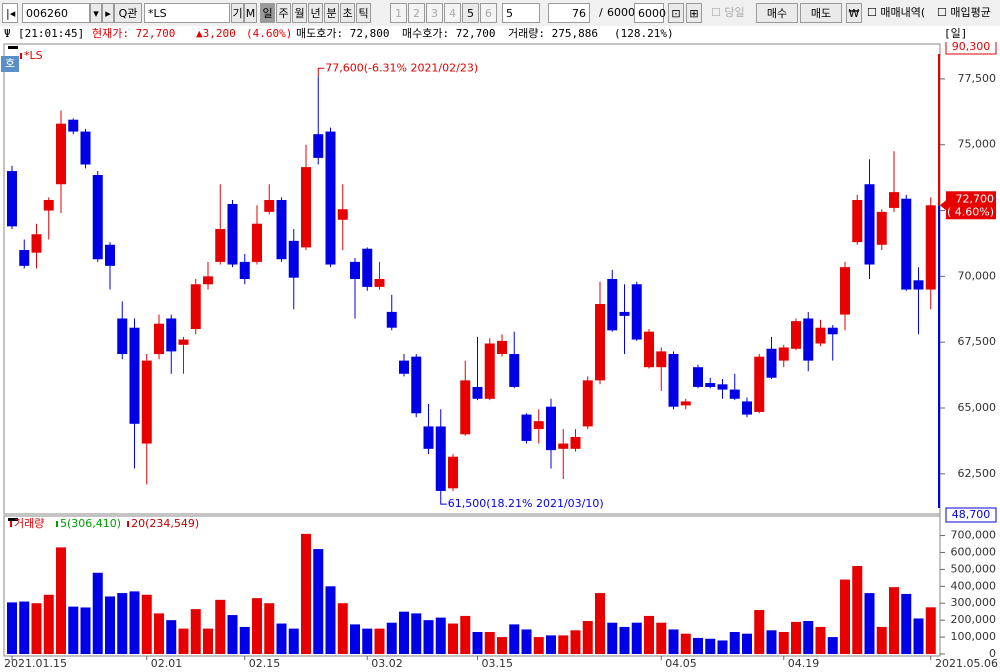 Image resolution: width=1000 pixels, height=672 pixels. Describe the element at coordinates (694, 13) in the screenshot. I see `icon-button: ⊞` at that location.